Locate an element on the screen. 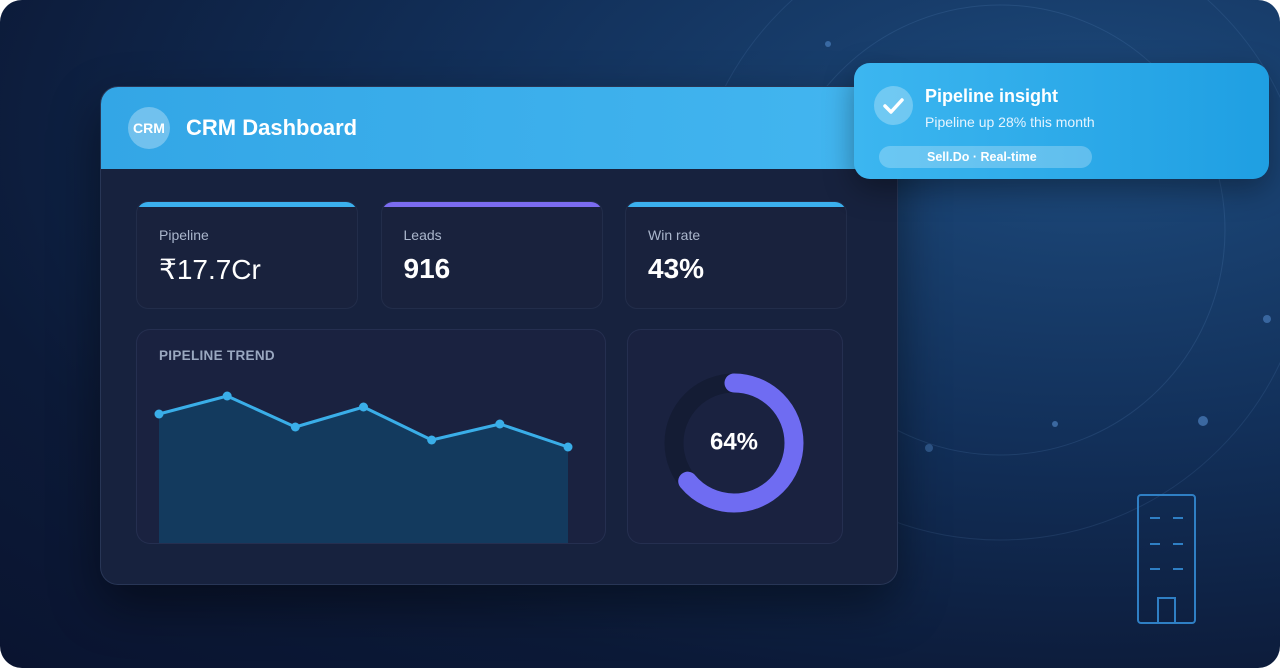 The height and width of the screenshot is (668, 1280). trend-chart is located at coordinates (363, 467).